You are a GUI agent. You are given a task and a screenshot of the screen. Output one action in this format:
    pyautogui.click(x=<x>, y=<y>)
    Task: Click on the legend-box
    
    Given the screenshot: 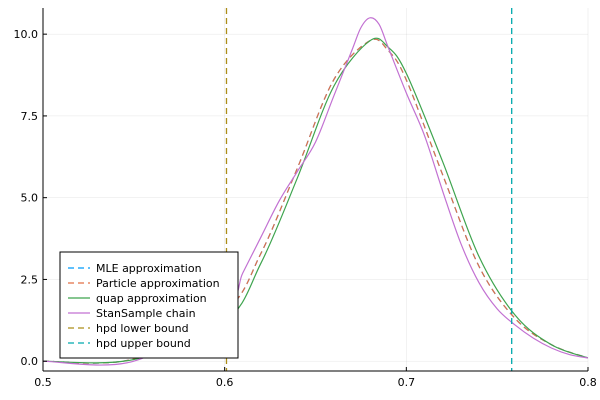 What is the action you would take?
    pyautogui.click(x=149, y=305)
    